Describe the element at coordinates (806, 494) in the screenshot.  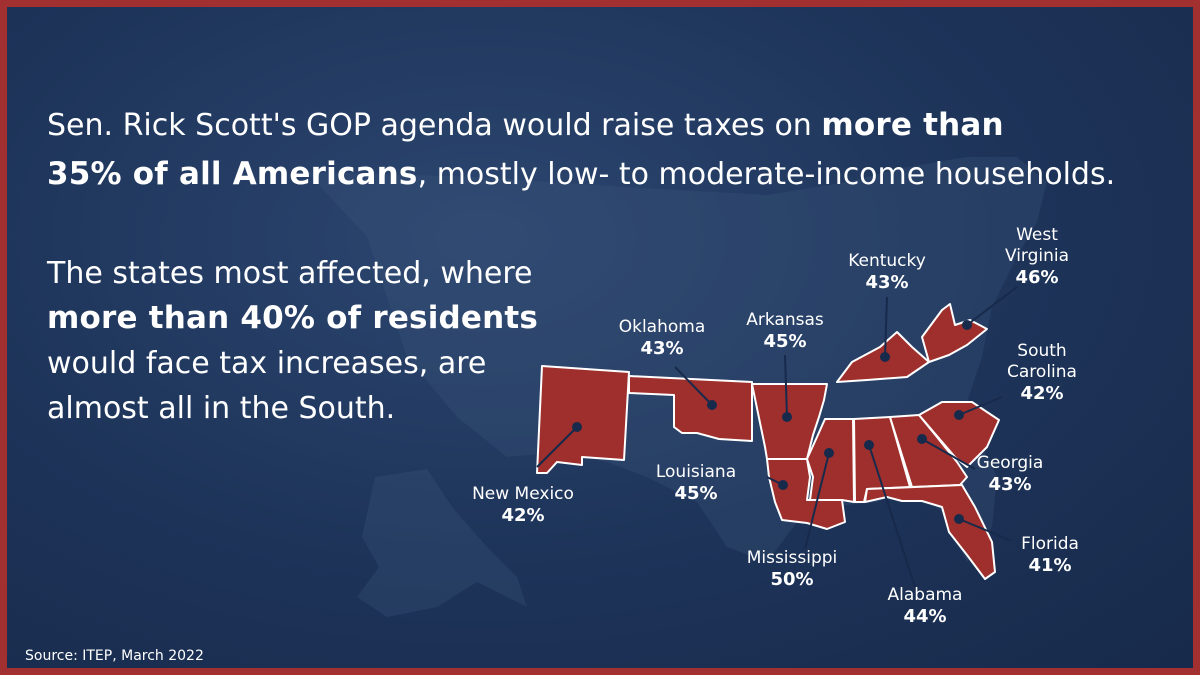
I see `state-louisiana` at that location.